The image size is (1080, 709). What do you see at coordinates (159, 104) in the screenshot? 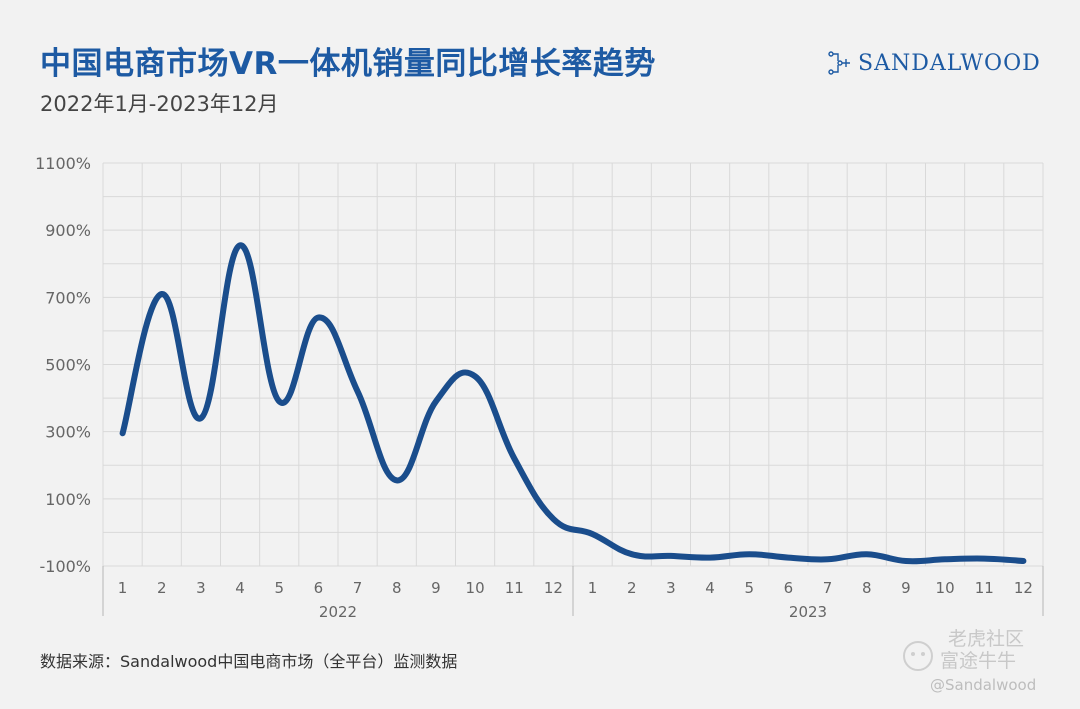
I see `chart-subtitle: 2022年1月-2023年12月` at bounding box center [159, 104].